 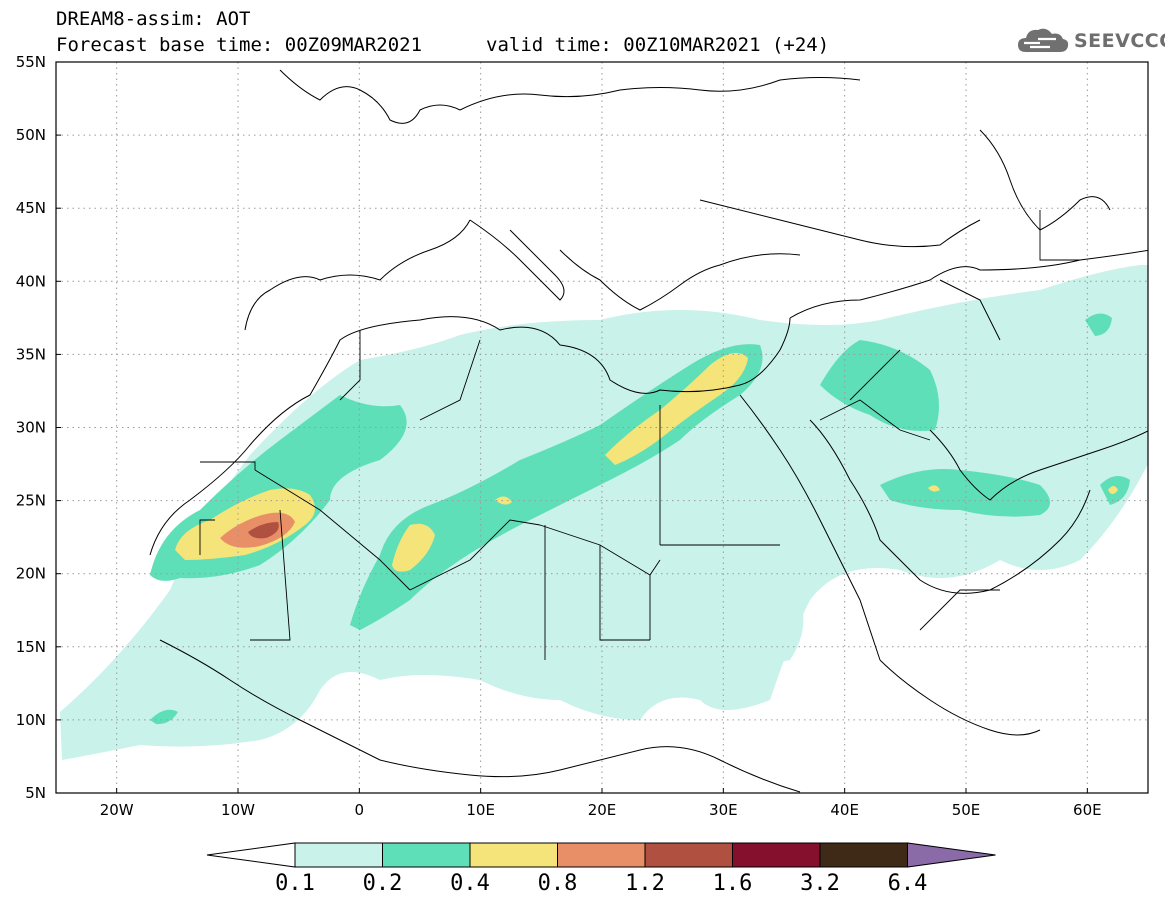 What do you see at coordinates (31, 574) in the screenshot?
I see `lat-tick-label: 20N` at bounding box center [31, 574].